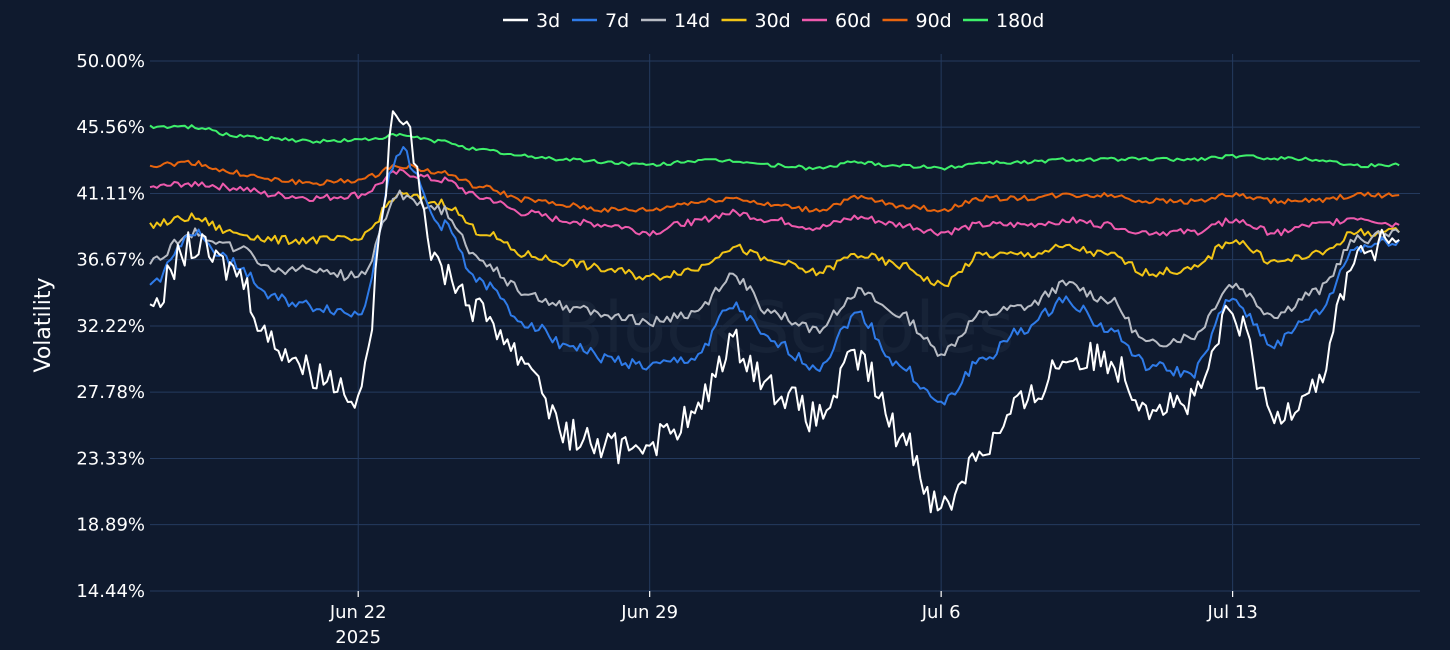 The height and width of the screenshot is (650, 1450). I want to click on legend-item-14d: 14d, so click(675, 21).